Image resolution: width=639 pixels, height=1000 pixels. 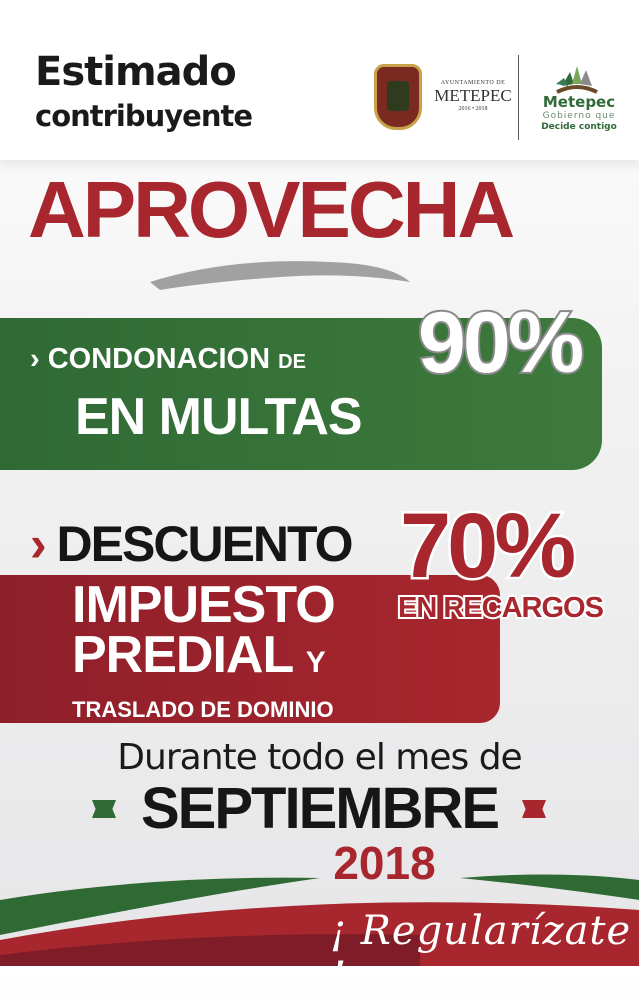 What do you see at coordinates (159, 359) in the screenshot?
I see `offer1-condonacion: CONDONACION` at bounding box center [159, 359].